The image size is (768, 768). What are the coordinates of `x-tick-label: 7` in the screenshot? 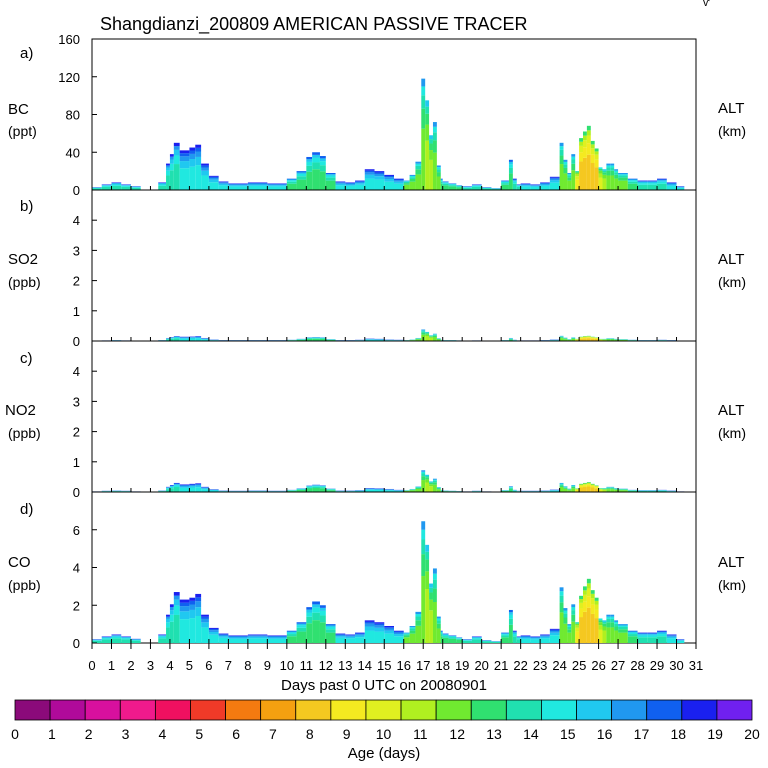 It's located at (228, 665).